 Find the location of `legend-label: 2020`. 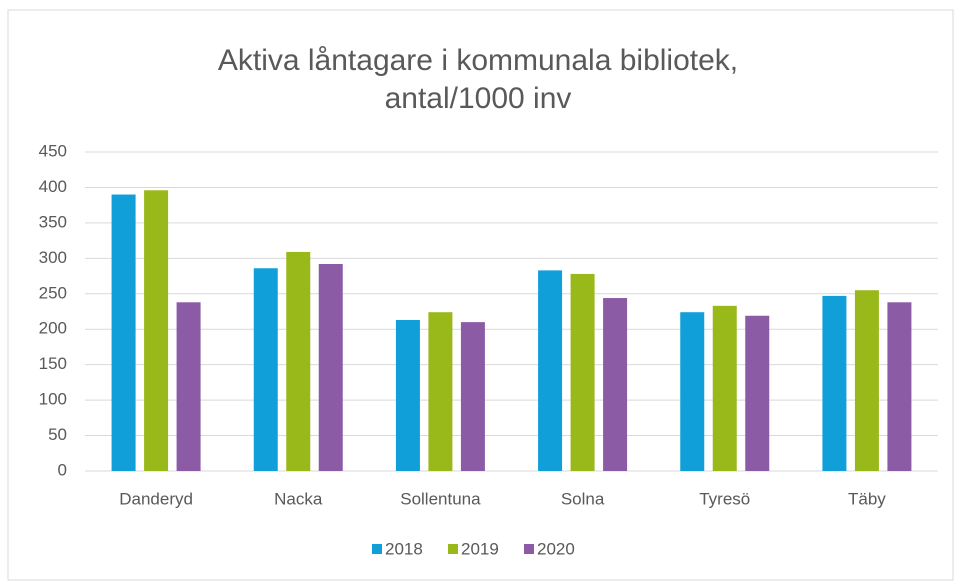

legend-label: 2020 is located at coordinates (556, 548).